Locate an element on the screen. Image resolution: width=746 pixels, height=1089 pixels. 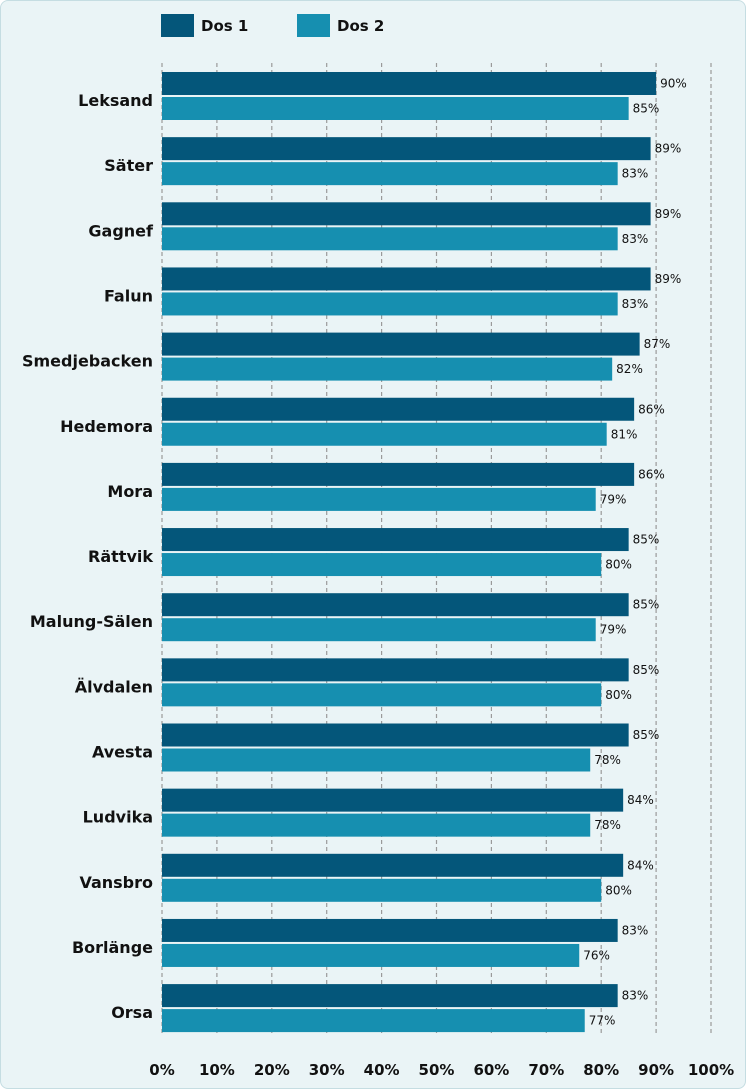
value-label-dos-2-leksand: 85% is located at coordinates (646, 109).